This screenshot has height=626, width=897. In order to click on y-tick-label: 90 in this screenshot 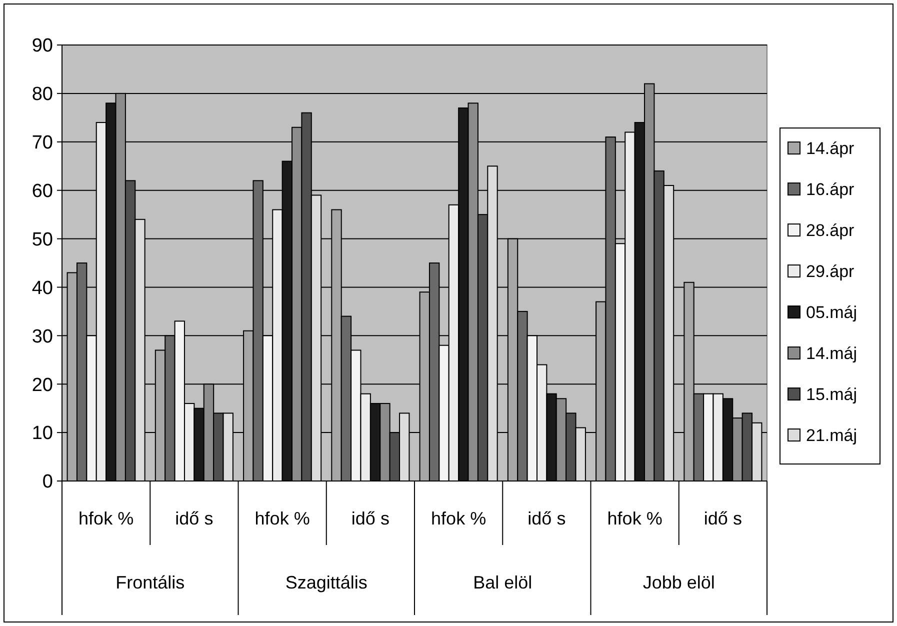, I will do `click(42, 46)`.